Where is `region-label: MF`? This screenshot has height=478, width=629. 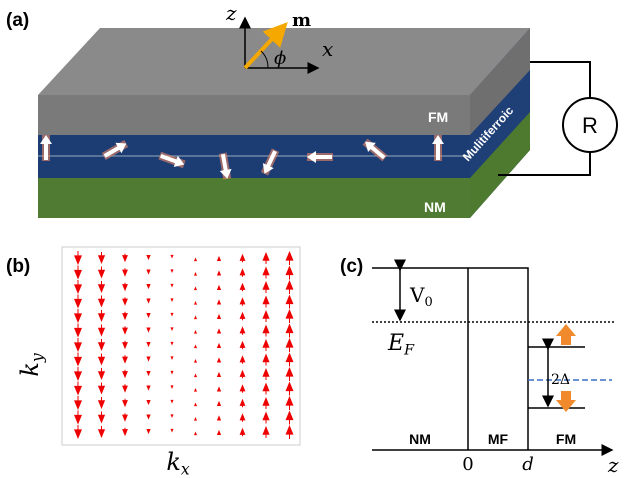
region-label: MF is located at coordinates (498, 439).